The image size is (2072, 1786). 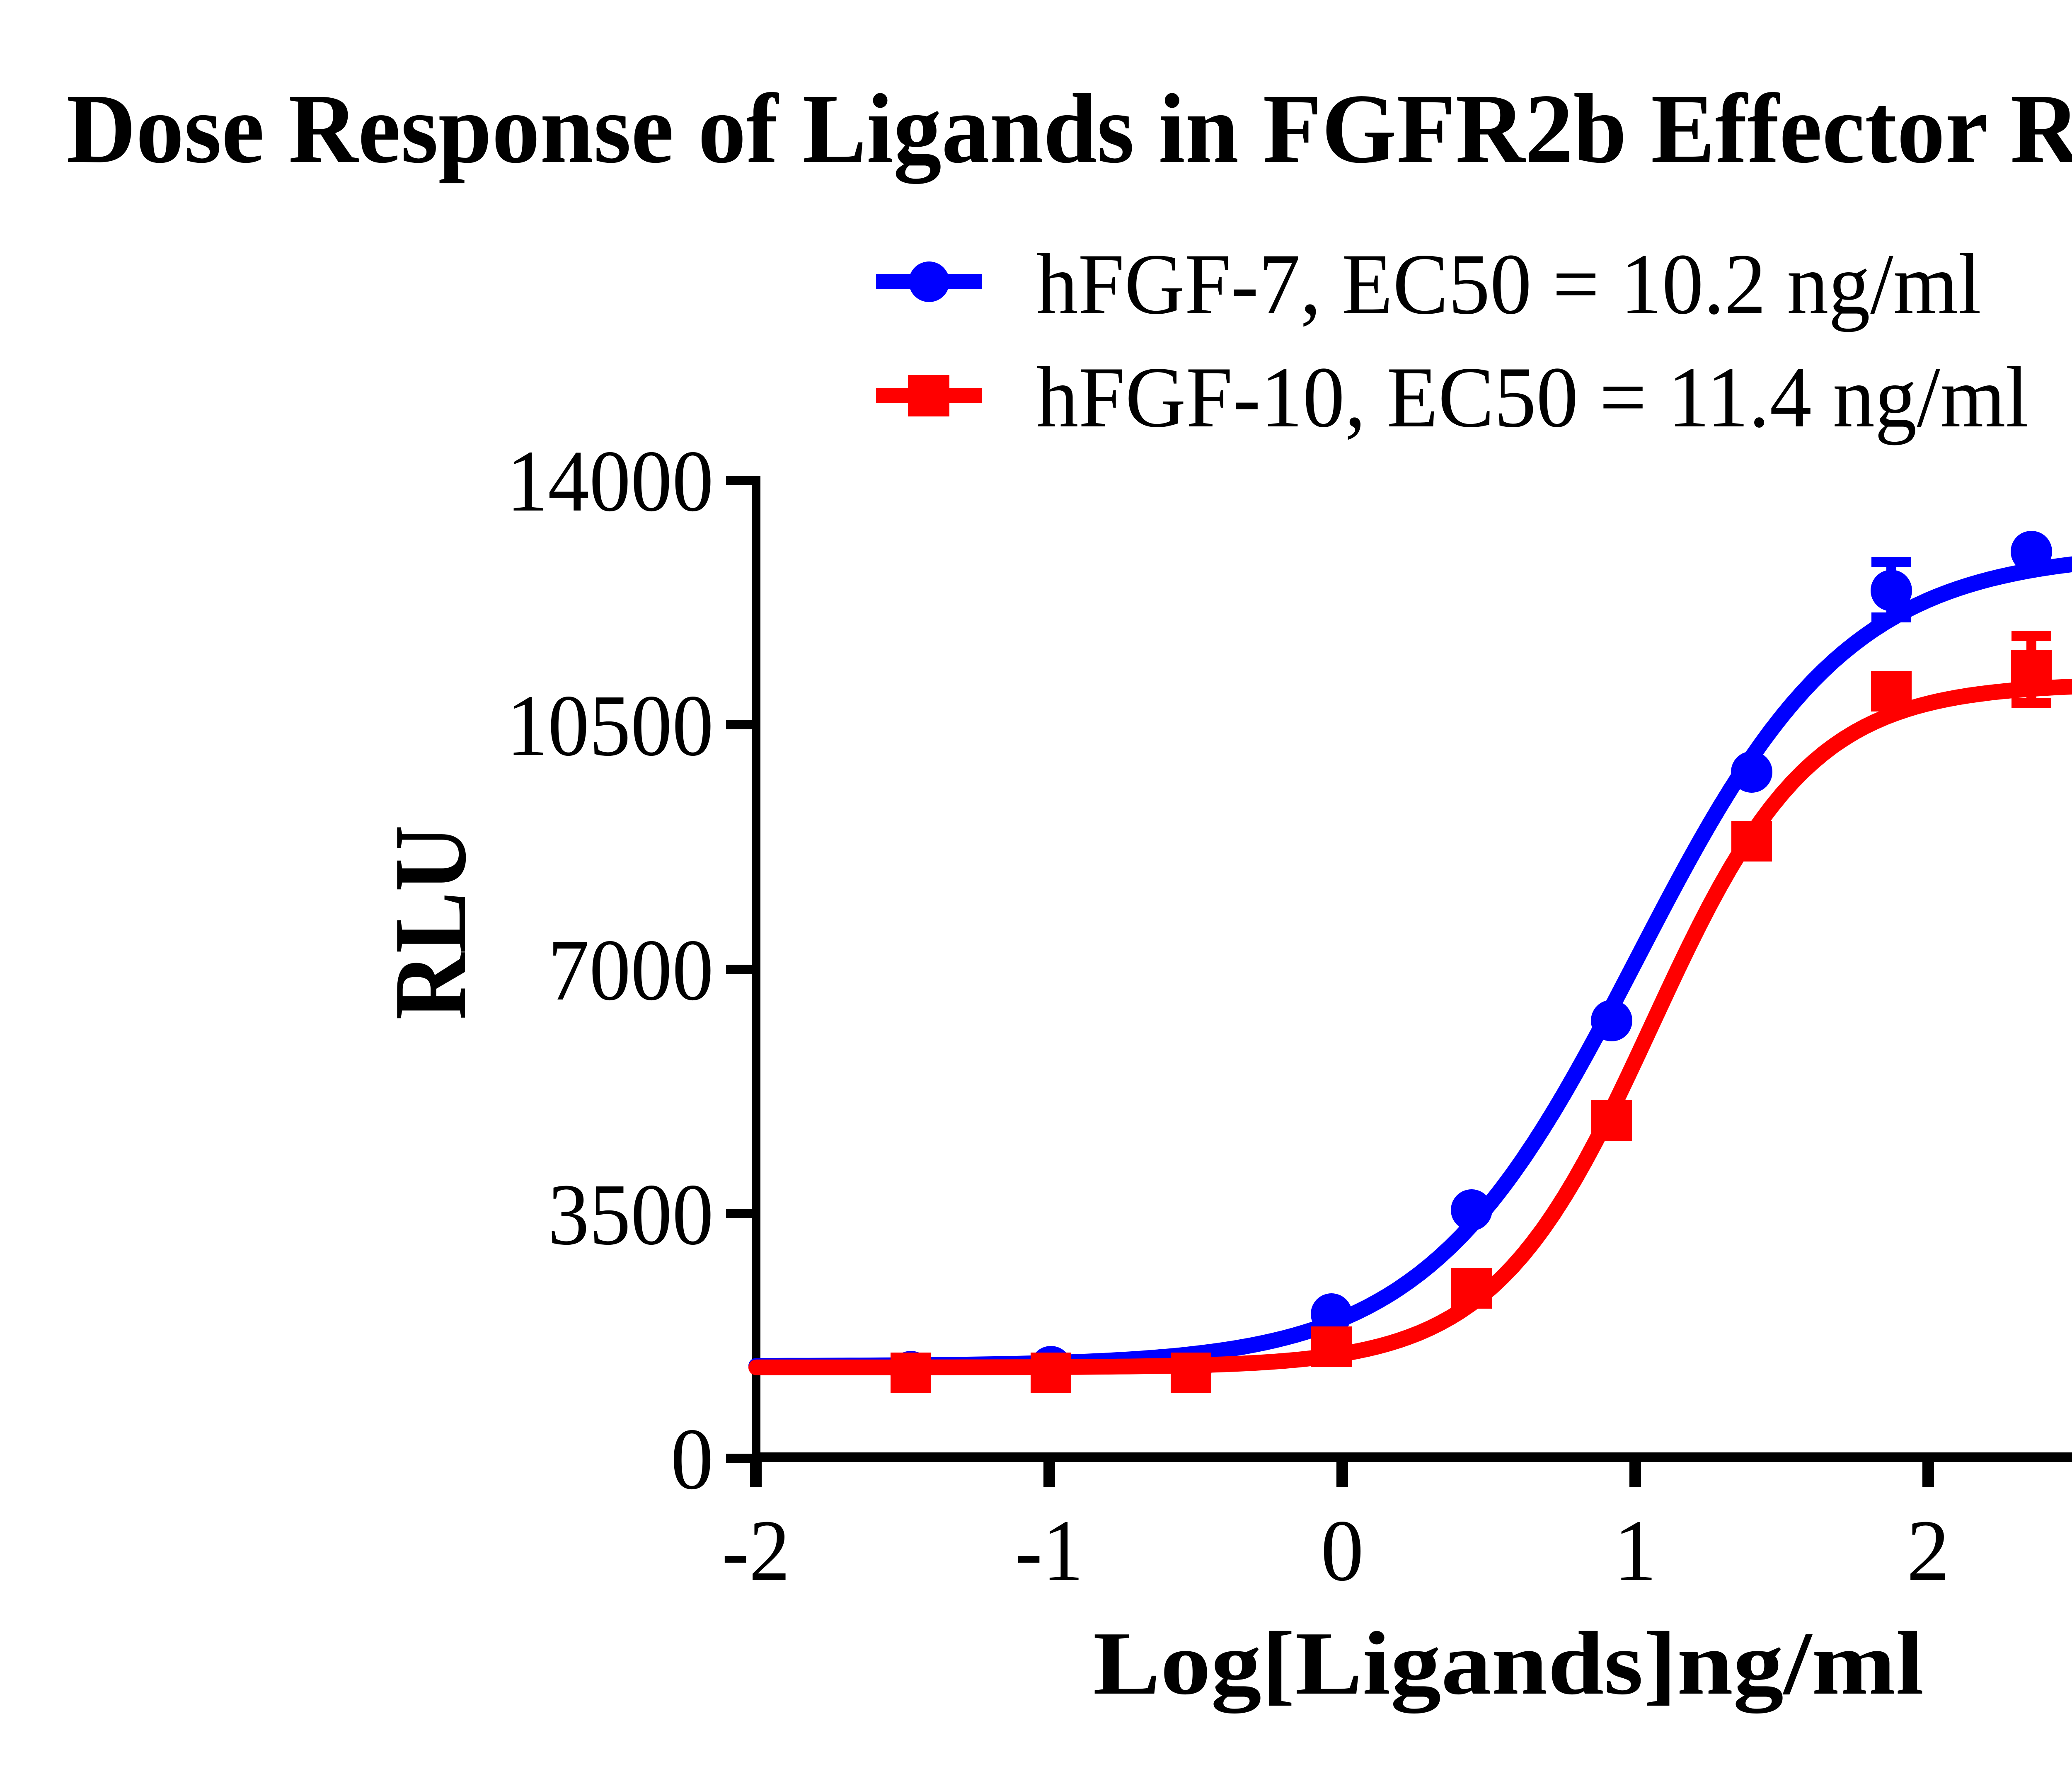 What do you see at coordinates (631, 1214) in the screenshot?
I see `svg-text: 3500` at bounding box center [631, 1214].